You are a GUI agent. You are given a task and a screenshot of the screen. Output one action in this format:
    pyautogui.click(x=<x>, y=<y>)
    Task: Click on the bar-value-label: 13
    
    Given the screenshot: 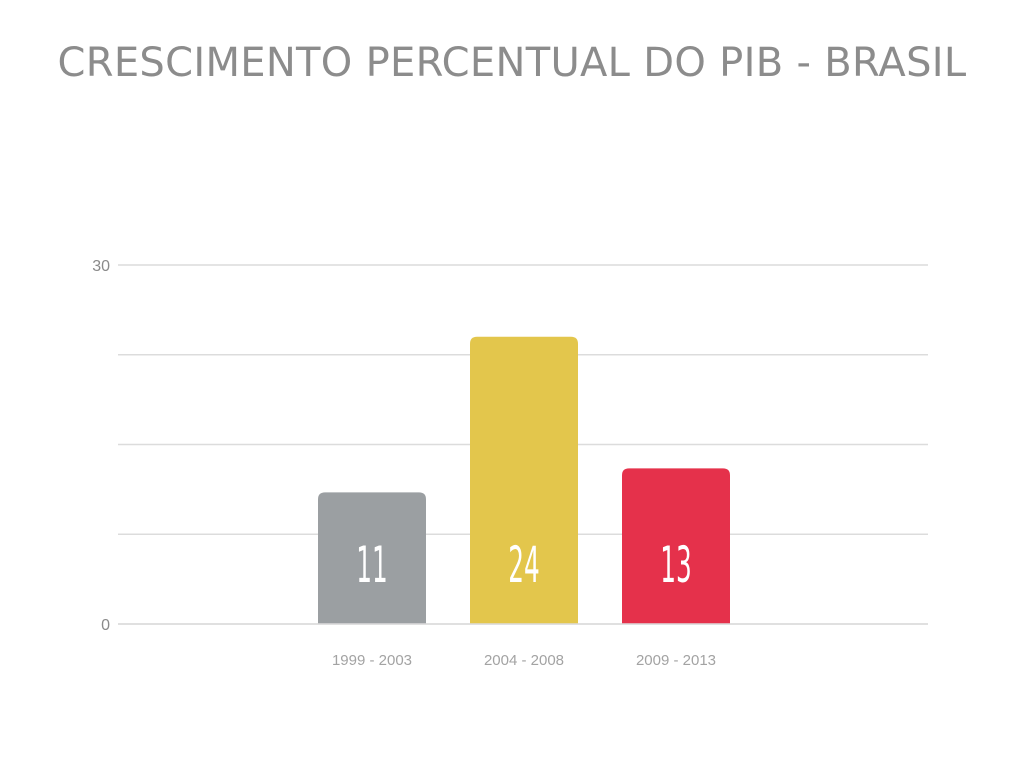 What is the action you would take?
    pyautogui.click(x=676, y=565)
    